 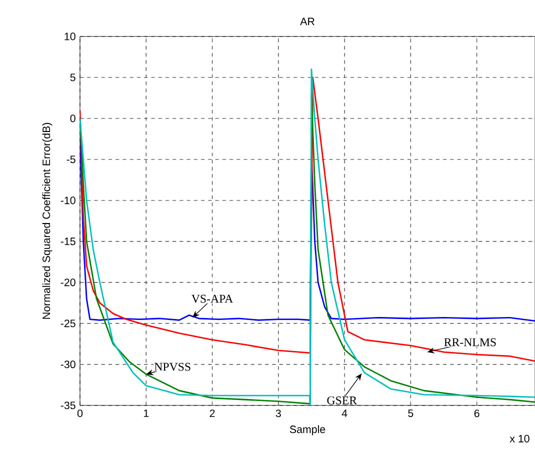 I want to click on x-tick-label: 3, so click(x=278, y=413).